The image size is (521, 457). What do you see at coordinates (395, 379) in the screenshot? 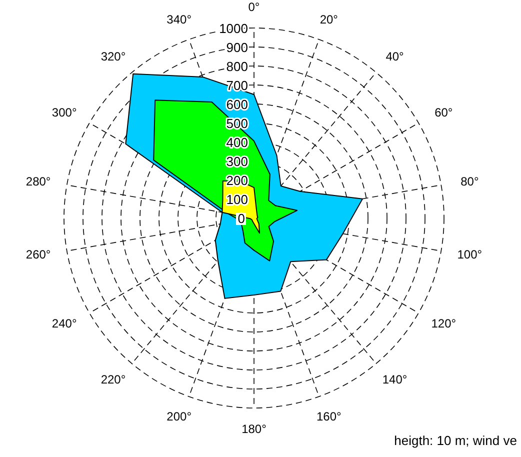
I see `spoke-label: 140°` at bounding box center [395, 379].